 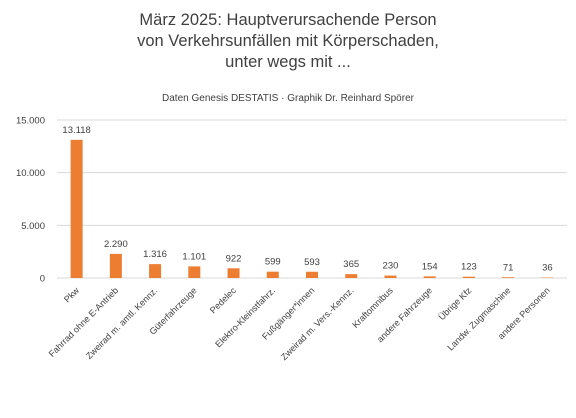 I want to click on data-label: 13.118, so click(x=76, y=130).